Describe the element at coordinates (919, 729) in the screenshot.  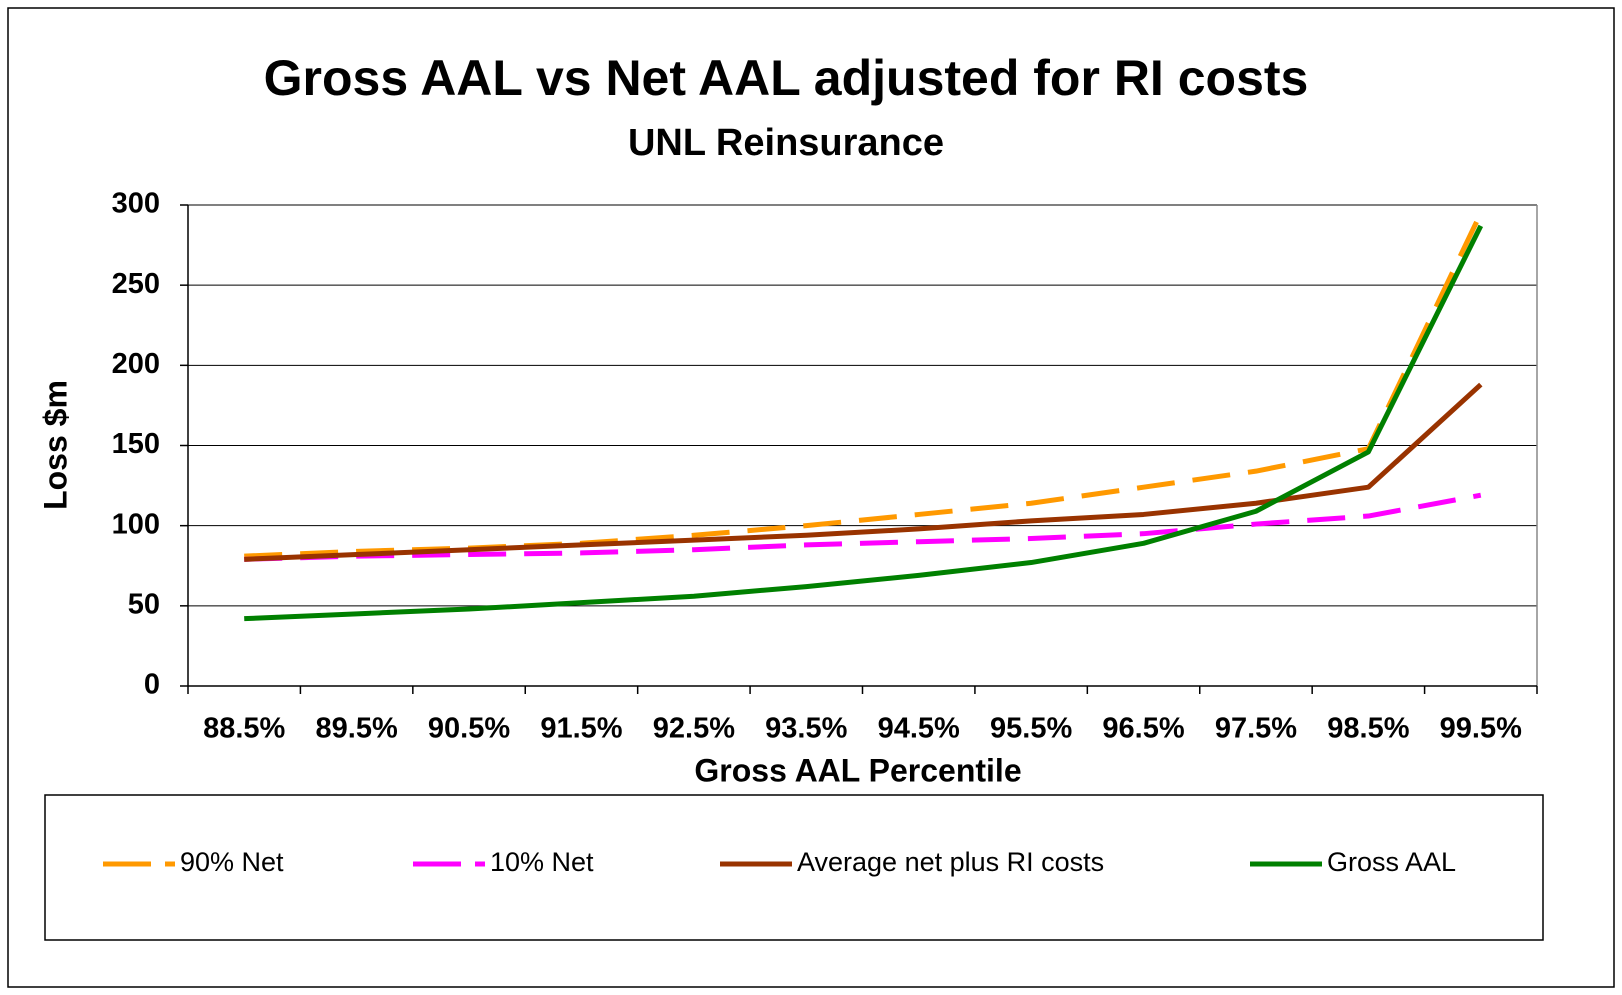
I see `x-tick-label: 94.5%` at that location.